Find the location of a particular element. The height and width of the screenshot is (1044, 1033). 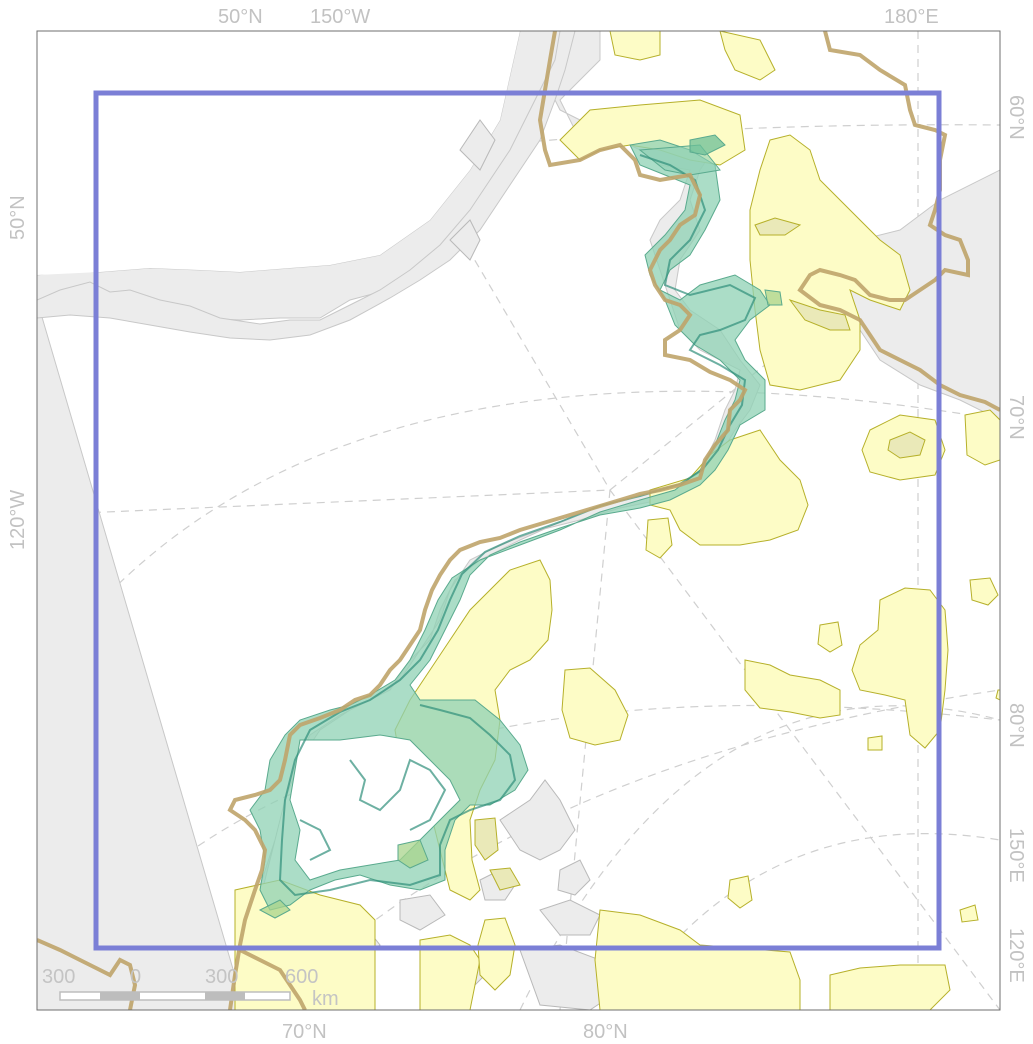

scale-bar-tick-300-left: 300 is located at coordinates (58, 977).